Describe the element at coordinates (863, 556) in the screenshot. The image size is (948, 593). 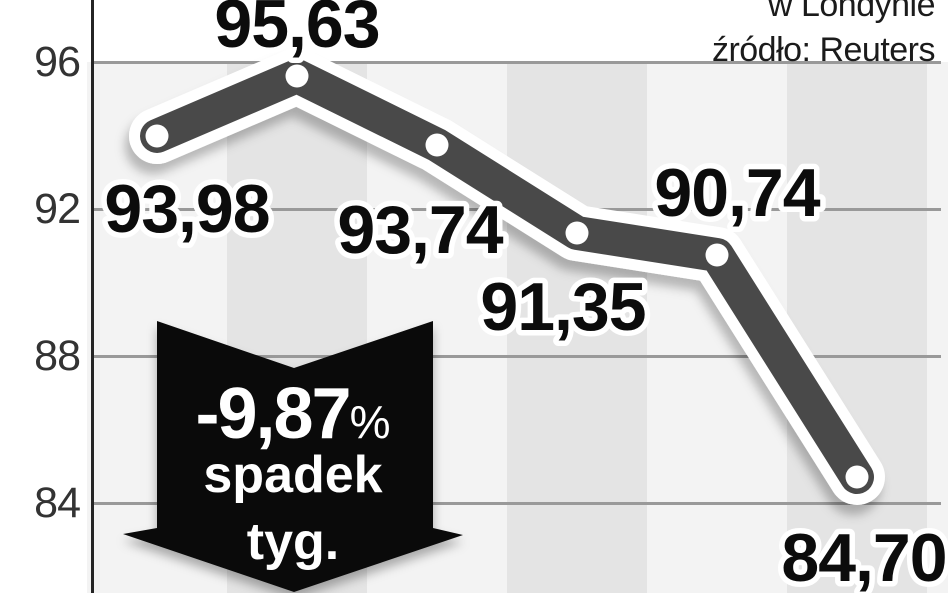
I see `data-point-label: 84,70` at that location.